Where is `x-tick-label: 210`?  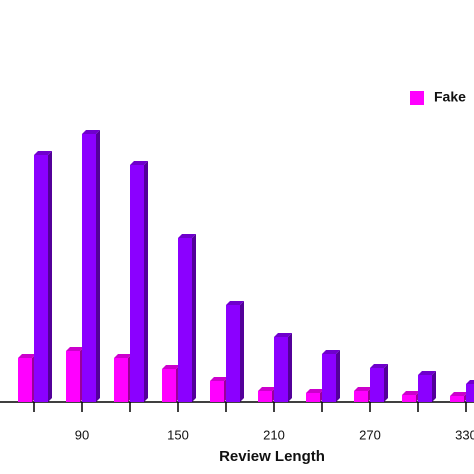
x-tick-label: 210 is located at coordinates (274, 434).